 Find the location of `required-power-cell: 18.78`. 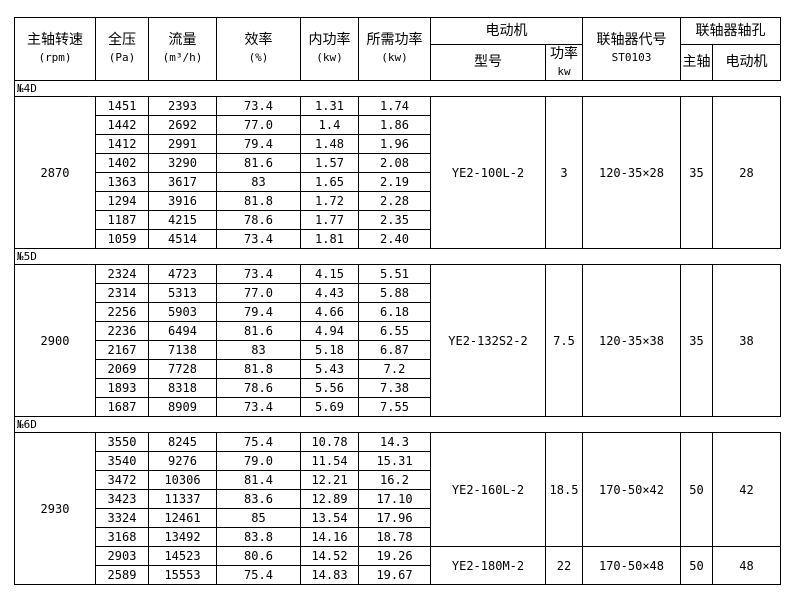

required-power-cell: 18.78 is located at coordinates (394, 537).